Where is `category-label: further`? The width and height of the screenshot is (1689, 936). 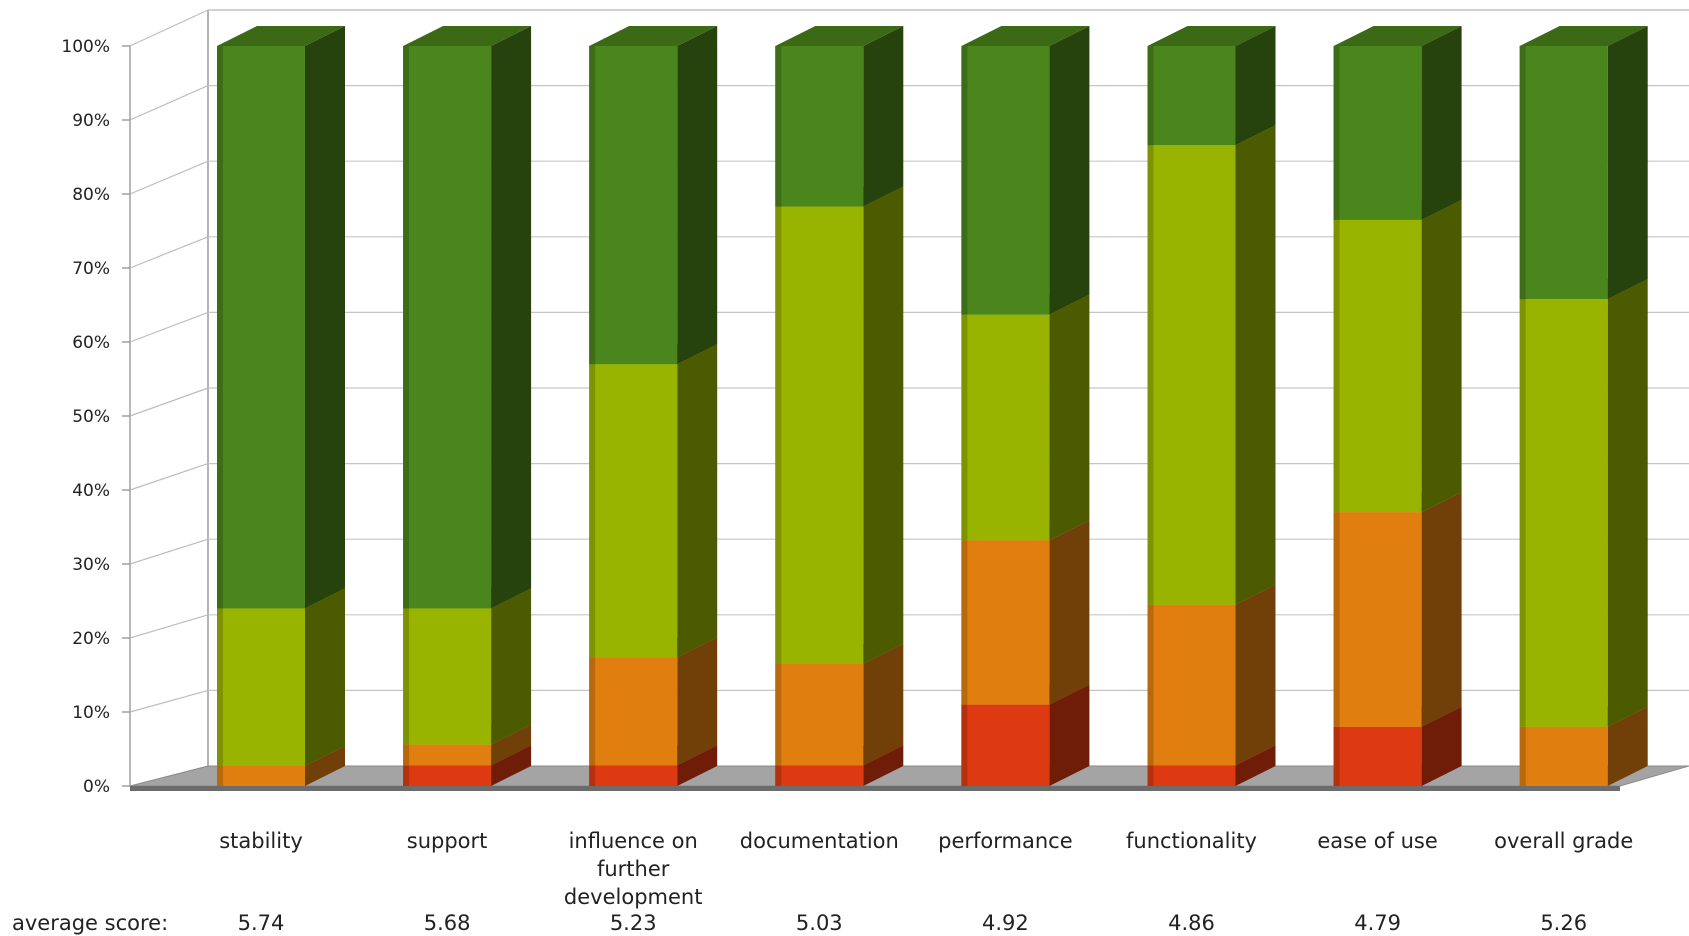
category-label: further is located at coordinates (633, 869).